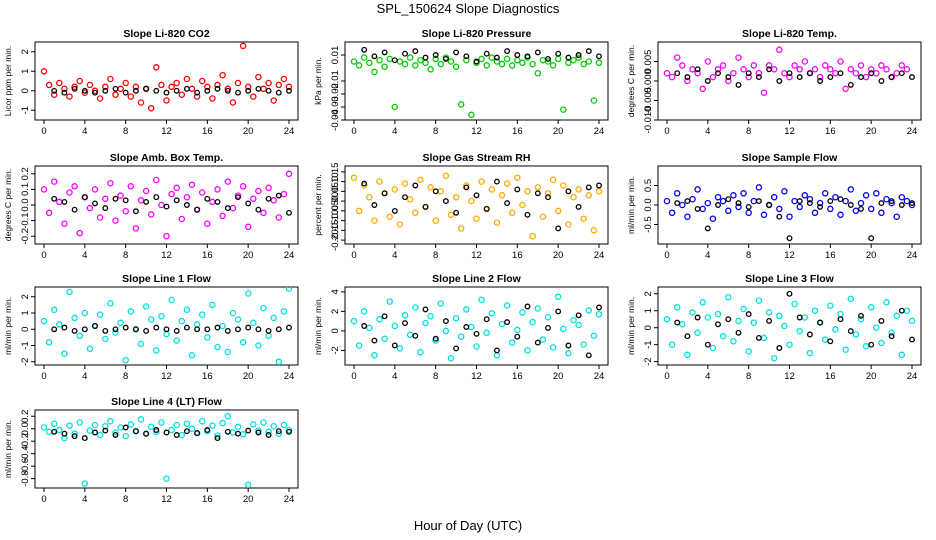 This screenshot has width=936, height=540. What do you see at coordinates (166, 326) in the screenshot?
I see `plot-frame` at bounding box center [166, 326].